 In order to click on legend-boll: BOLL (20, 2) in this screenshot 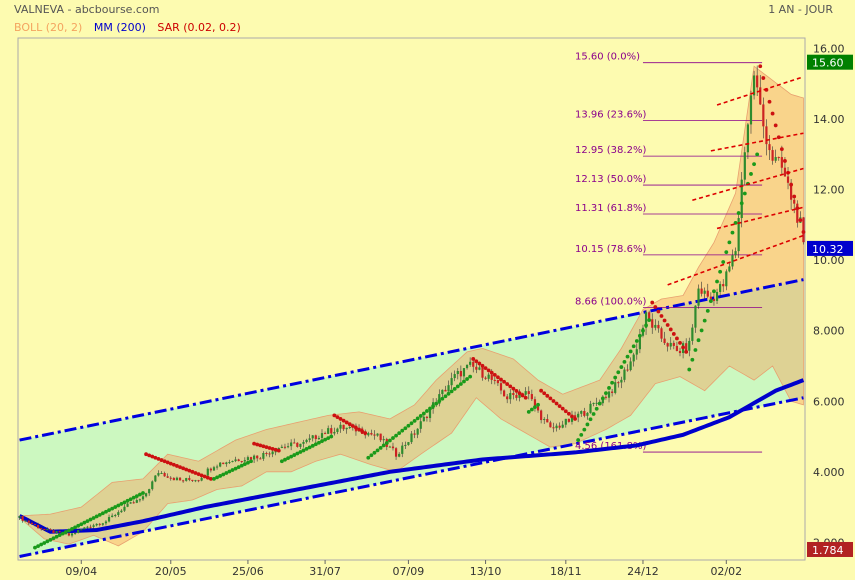, I will do `click(48, 27)`.